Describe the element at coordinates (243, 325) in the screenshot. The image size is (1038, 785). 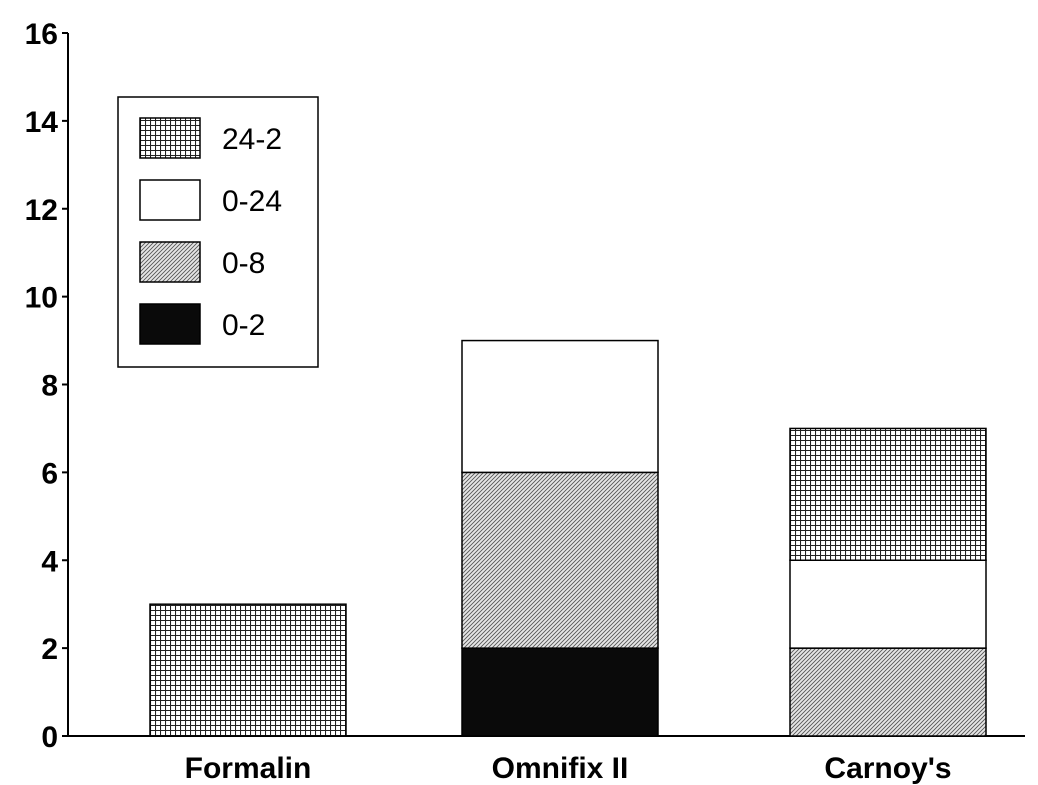
I see `legend-label-0-2: 0-2` at that location.